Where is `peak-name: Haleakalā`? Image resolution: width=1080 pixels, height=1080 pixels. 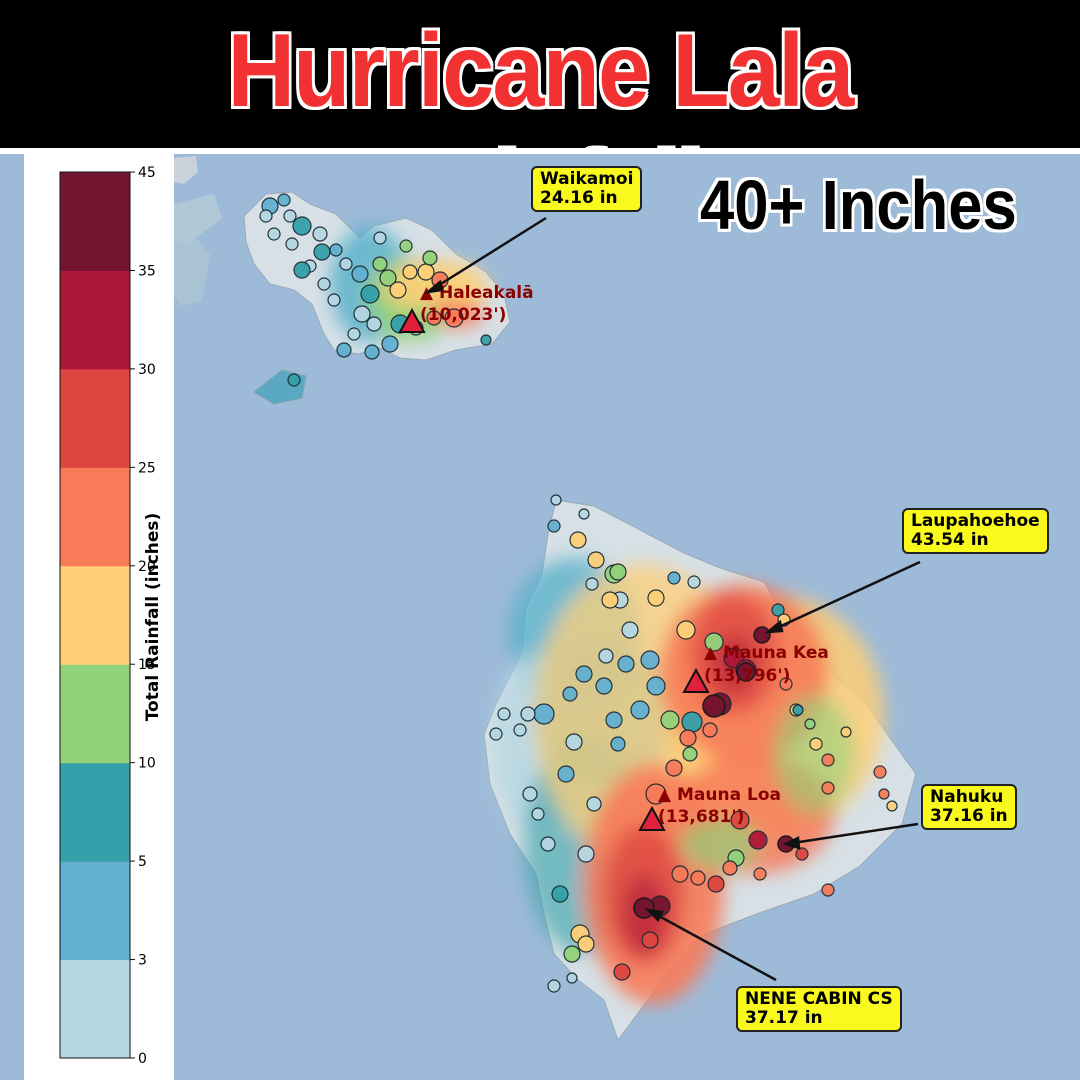 peak-name: Haleakalā is located at coordinates (486, 293).